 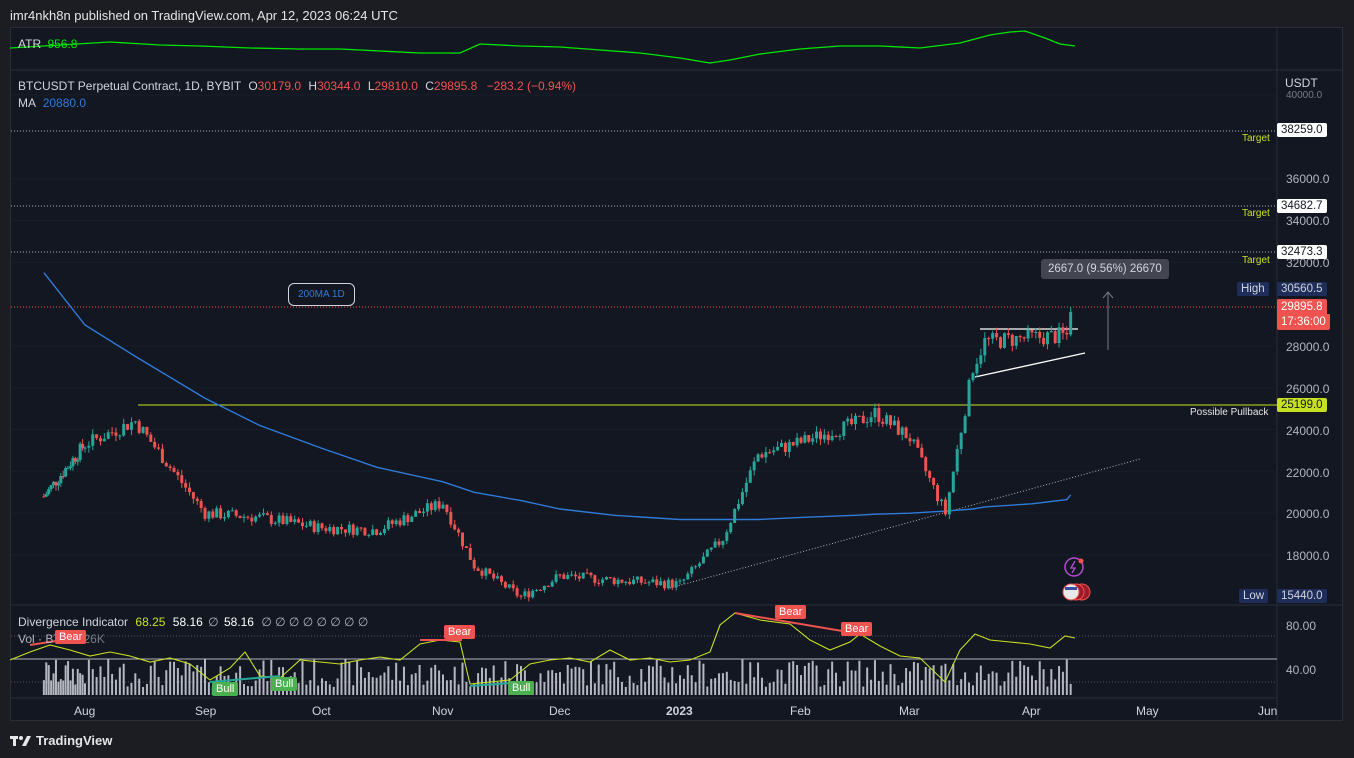 What do you see at coordinates (1229, 412) in the screenshot?
I see `pullback-label: Possible Pullback` at bounding box center [1229, 412].